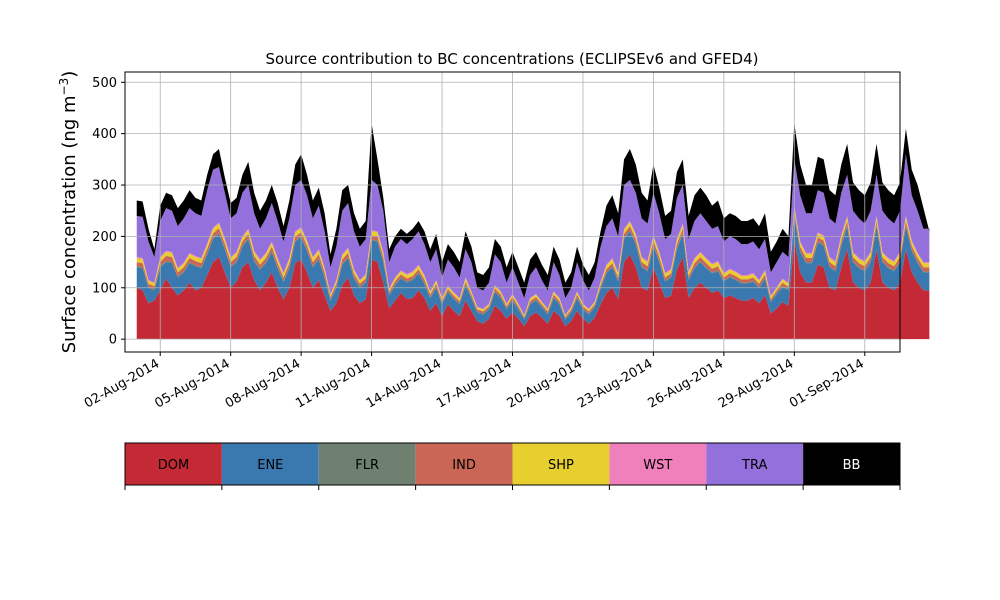 The width and height of the screenshot is (1000, 600). I want to click on legend-swatch-tra, so click(755, 464).